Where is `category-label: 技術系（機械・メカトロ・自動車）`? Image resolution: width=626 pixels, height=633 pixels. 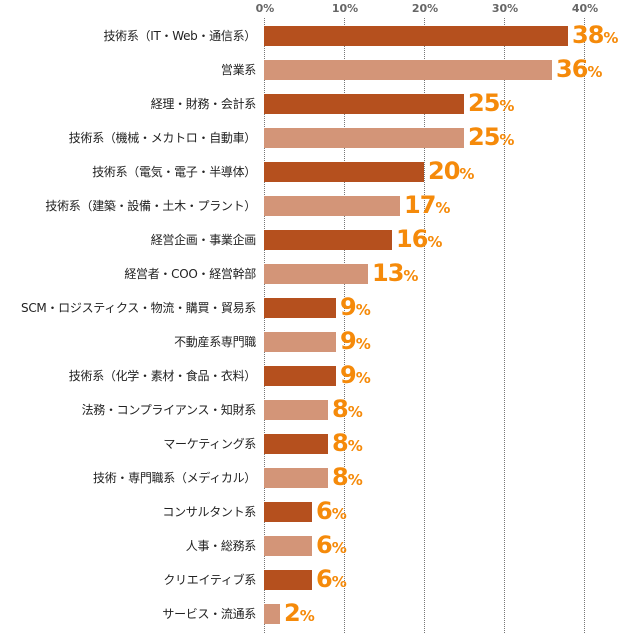
category-label: 技術系（機械・メカトロ・自動車） is located at coordinates (162, 138).